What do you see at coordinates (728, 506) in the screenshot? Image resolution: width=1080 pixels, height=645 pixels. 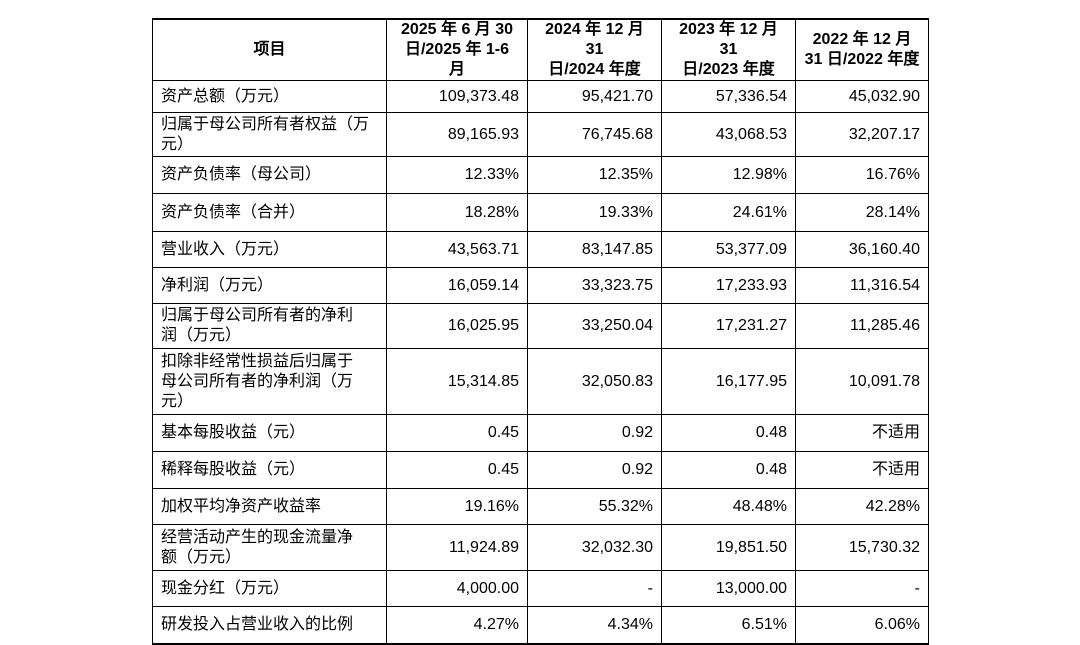 I see `value-cell: 48.48%` at bounding box center [728, 506].